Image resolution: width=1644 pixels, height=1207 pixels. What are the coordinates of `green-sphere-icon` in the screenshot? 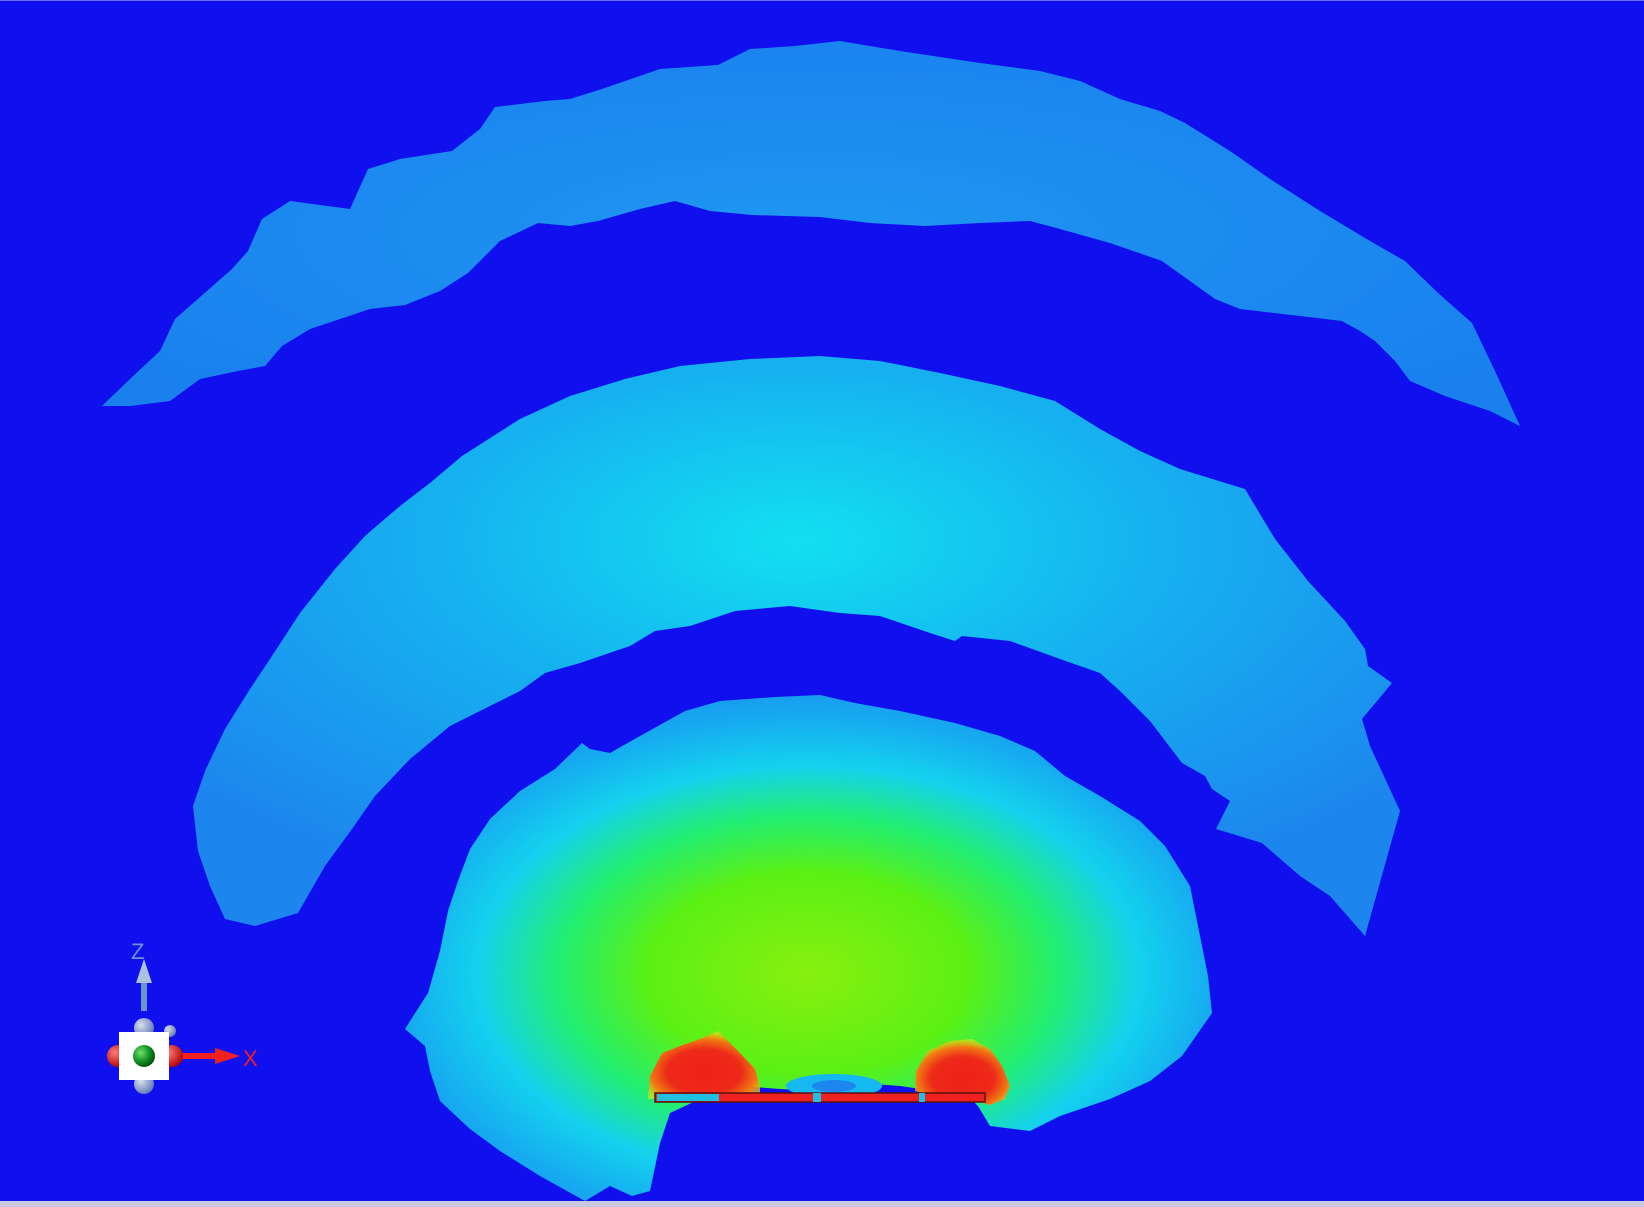 It's located at (144, 1056).